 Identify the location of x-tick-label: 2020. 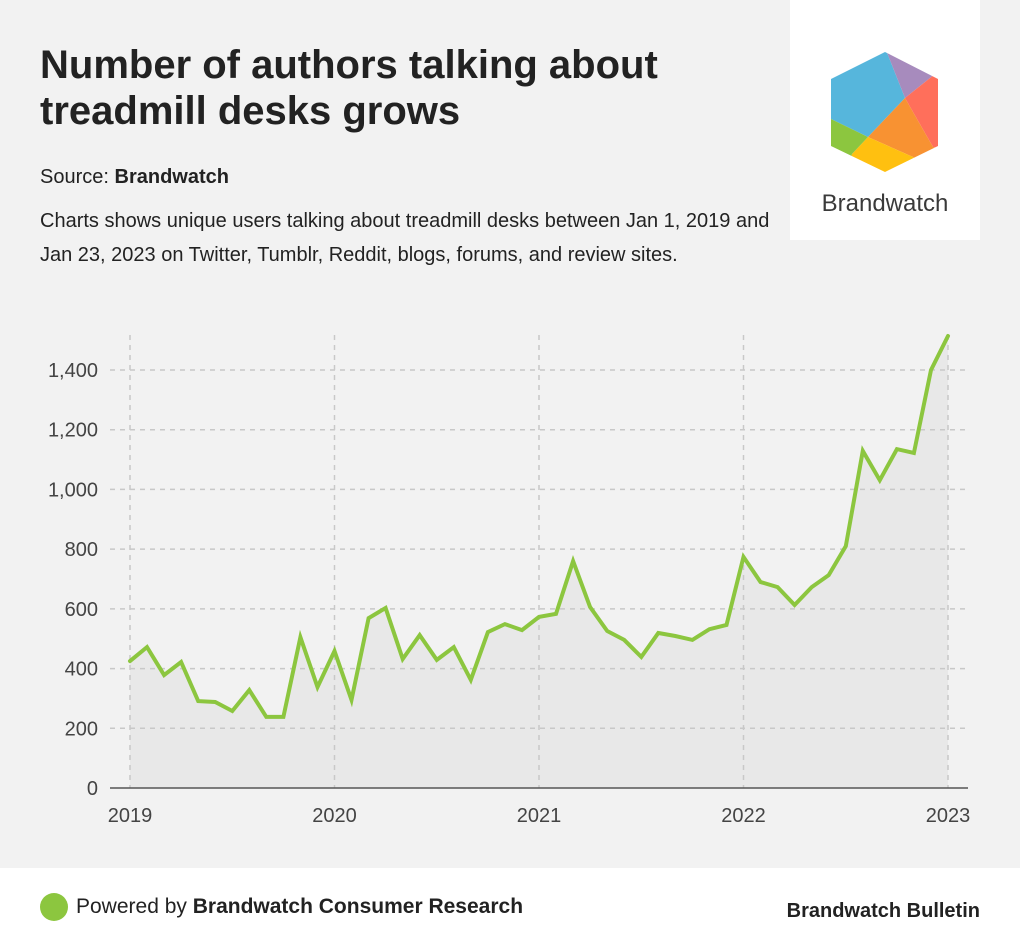
(334, 816).